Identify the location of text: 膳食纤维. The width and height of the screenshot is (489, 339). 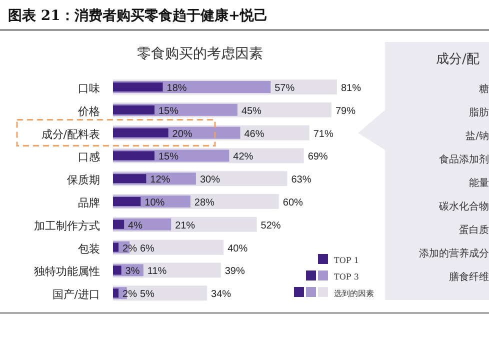
(469, 277).